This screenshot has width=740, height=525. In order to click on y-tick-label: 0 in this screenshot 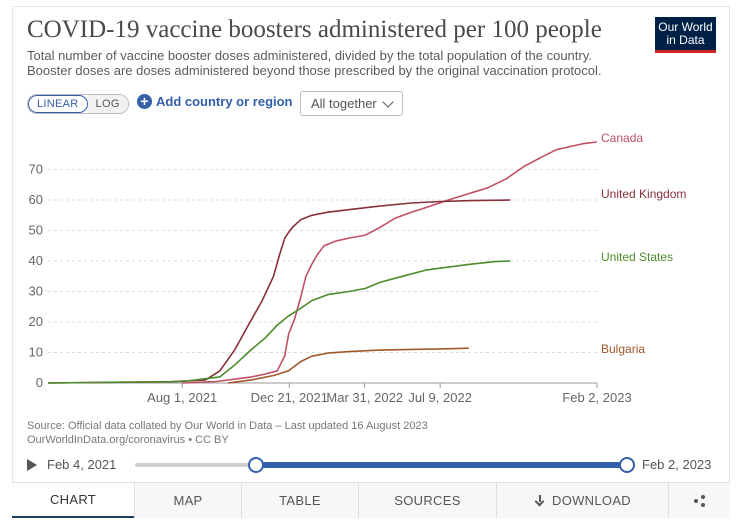, I will do `click(39, 382)`.